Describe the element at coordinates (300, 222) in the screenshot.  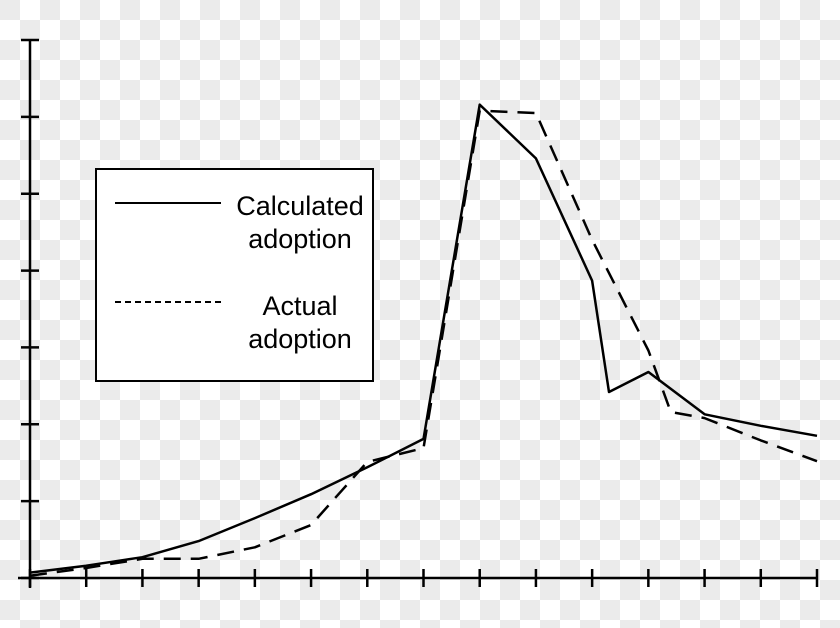
I see `legend-label-calculated: Calculated adoption` at that location.